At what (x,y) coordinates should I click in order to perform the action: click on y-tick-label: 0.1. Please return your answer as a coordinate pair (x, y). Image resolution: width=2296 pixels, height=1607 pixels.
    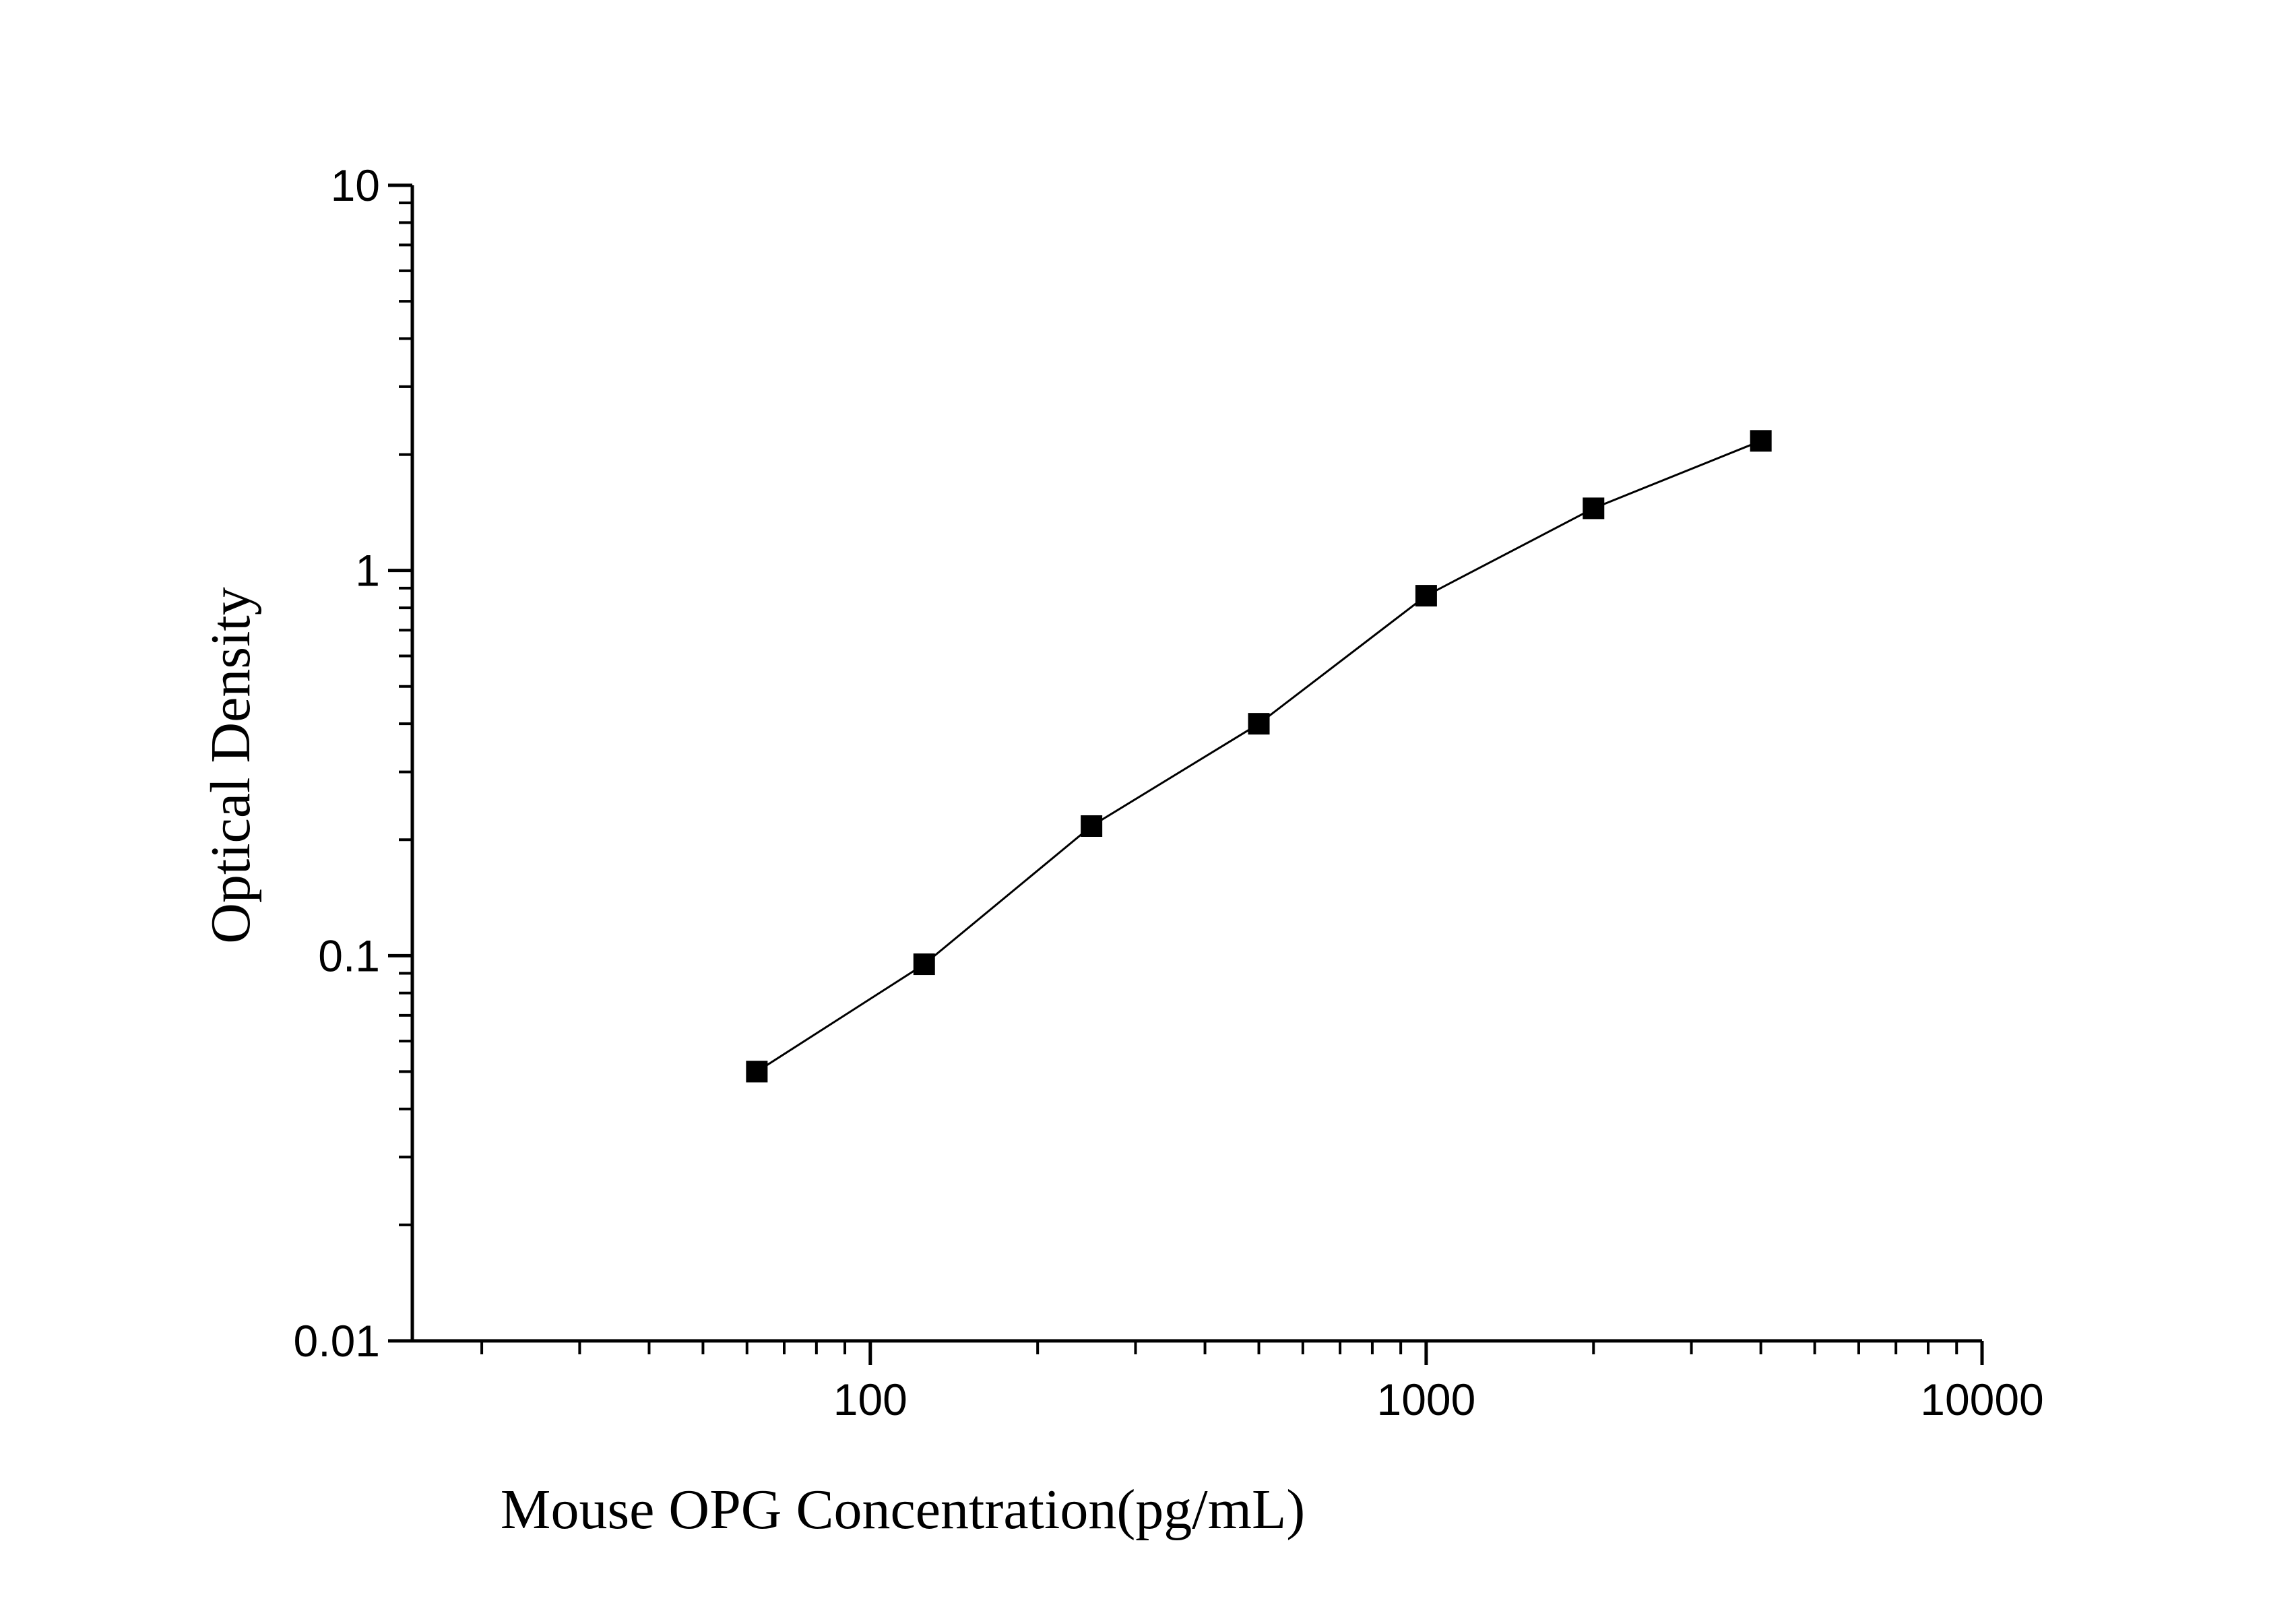
    Looking at the image, I should click on (349, 955).